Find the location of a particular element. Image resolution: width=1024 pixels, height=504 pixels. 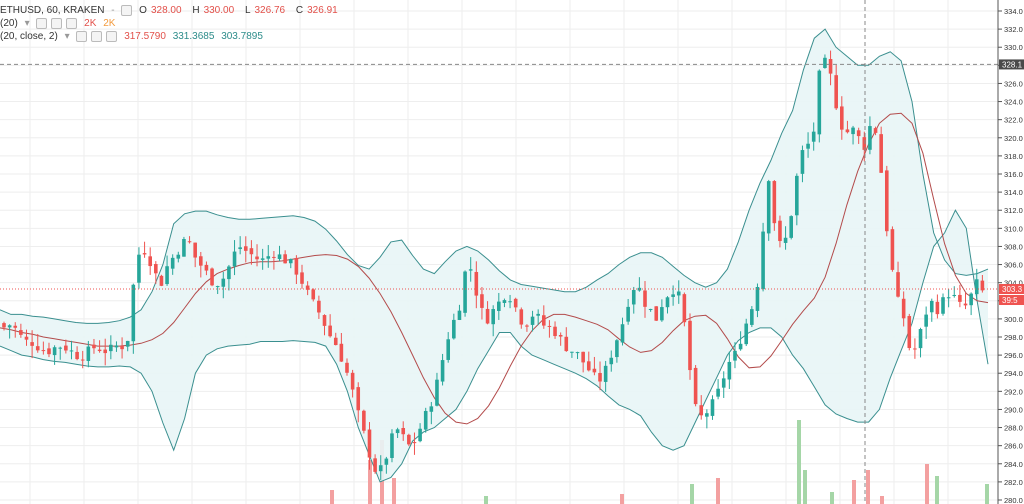

axis-tick-label: 320.0 is located at coordinates (1013, 138).